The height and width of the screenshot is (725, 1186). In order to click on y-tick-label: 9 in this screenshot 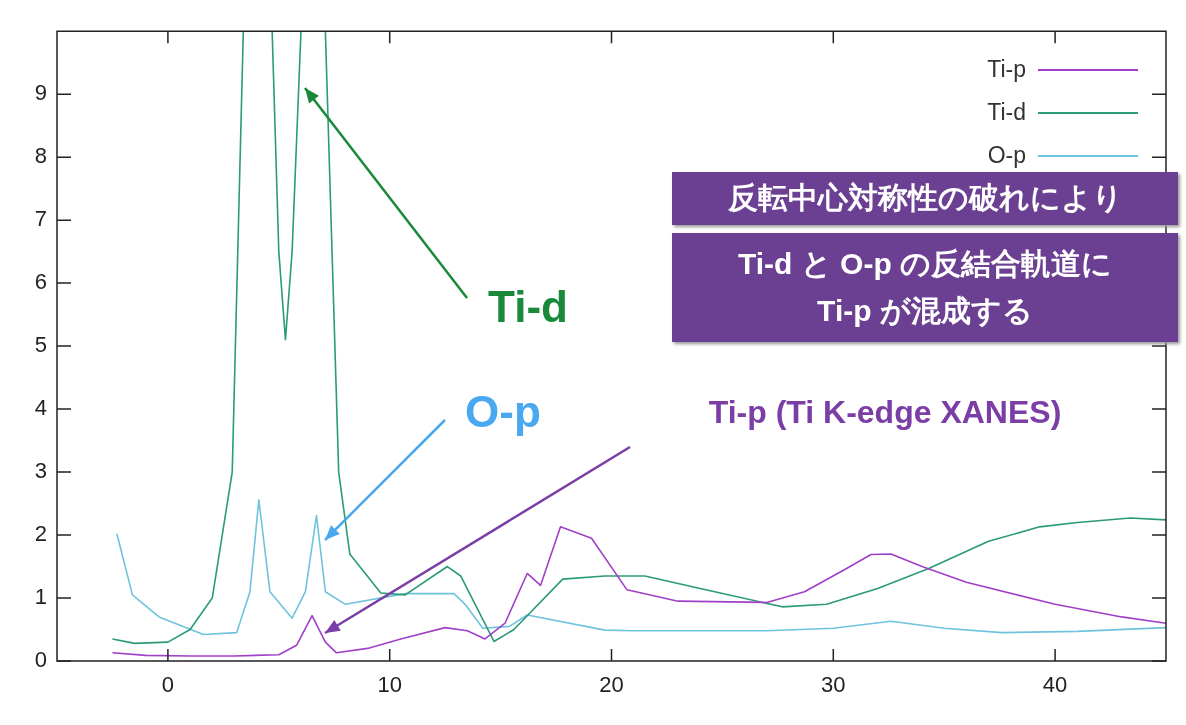, I will do `click(40, 93)`.